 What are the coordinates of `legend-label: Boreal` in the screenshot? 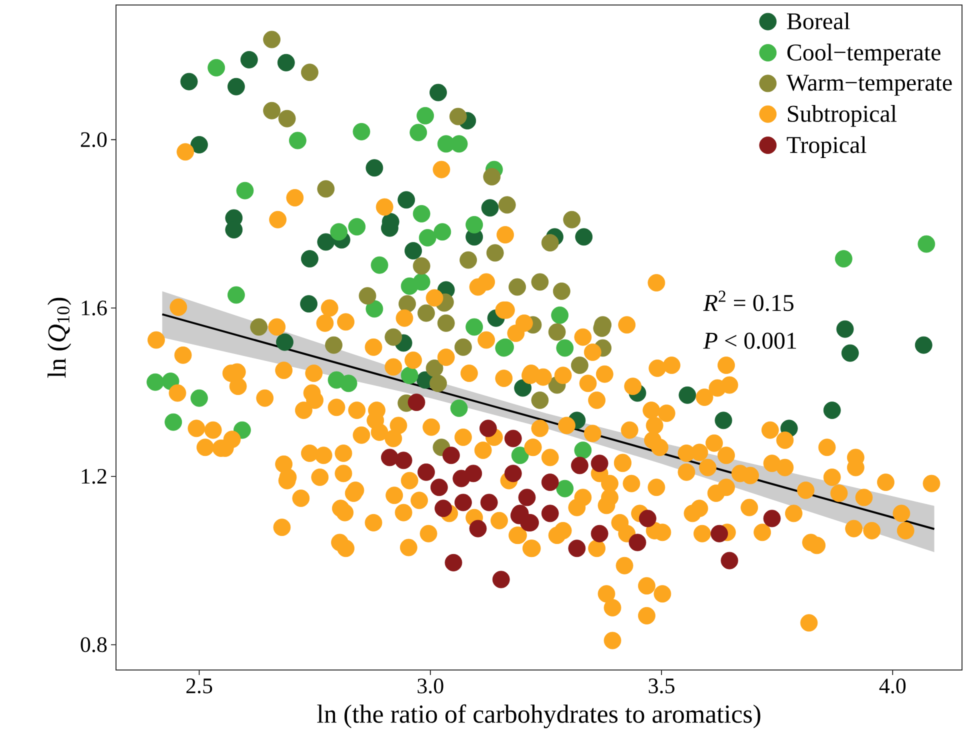 It's located at (818, 21).